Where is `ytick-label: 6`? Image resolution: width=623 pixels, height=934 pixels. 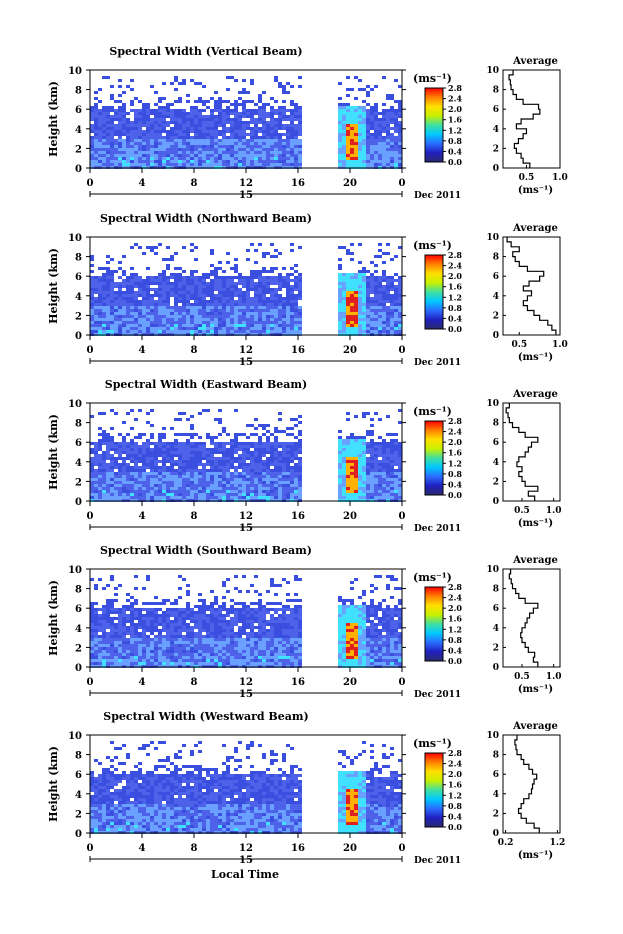 ytick-label: 6 is located at coordinates (78, 277).